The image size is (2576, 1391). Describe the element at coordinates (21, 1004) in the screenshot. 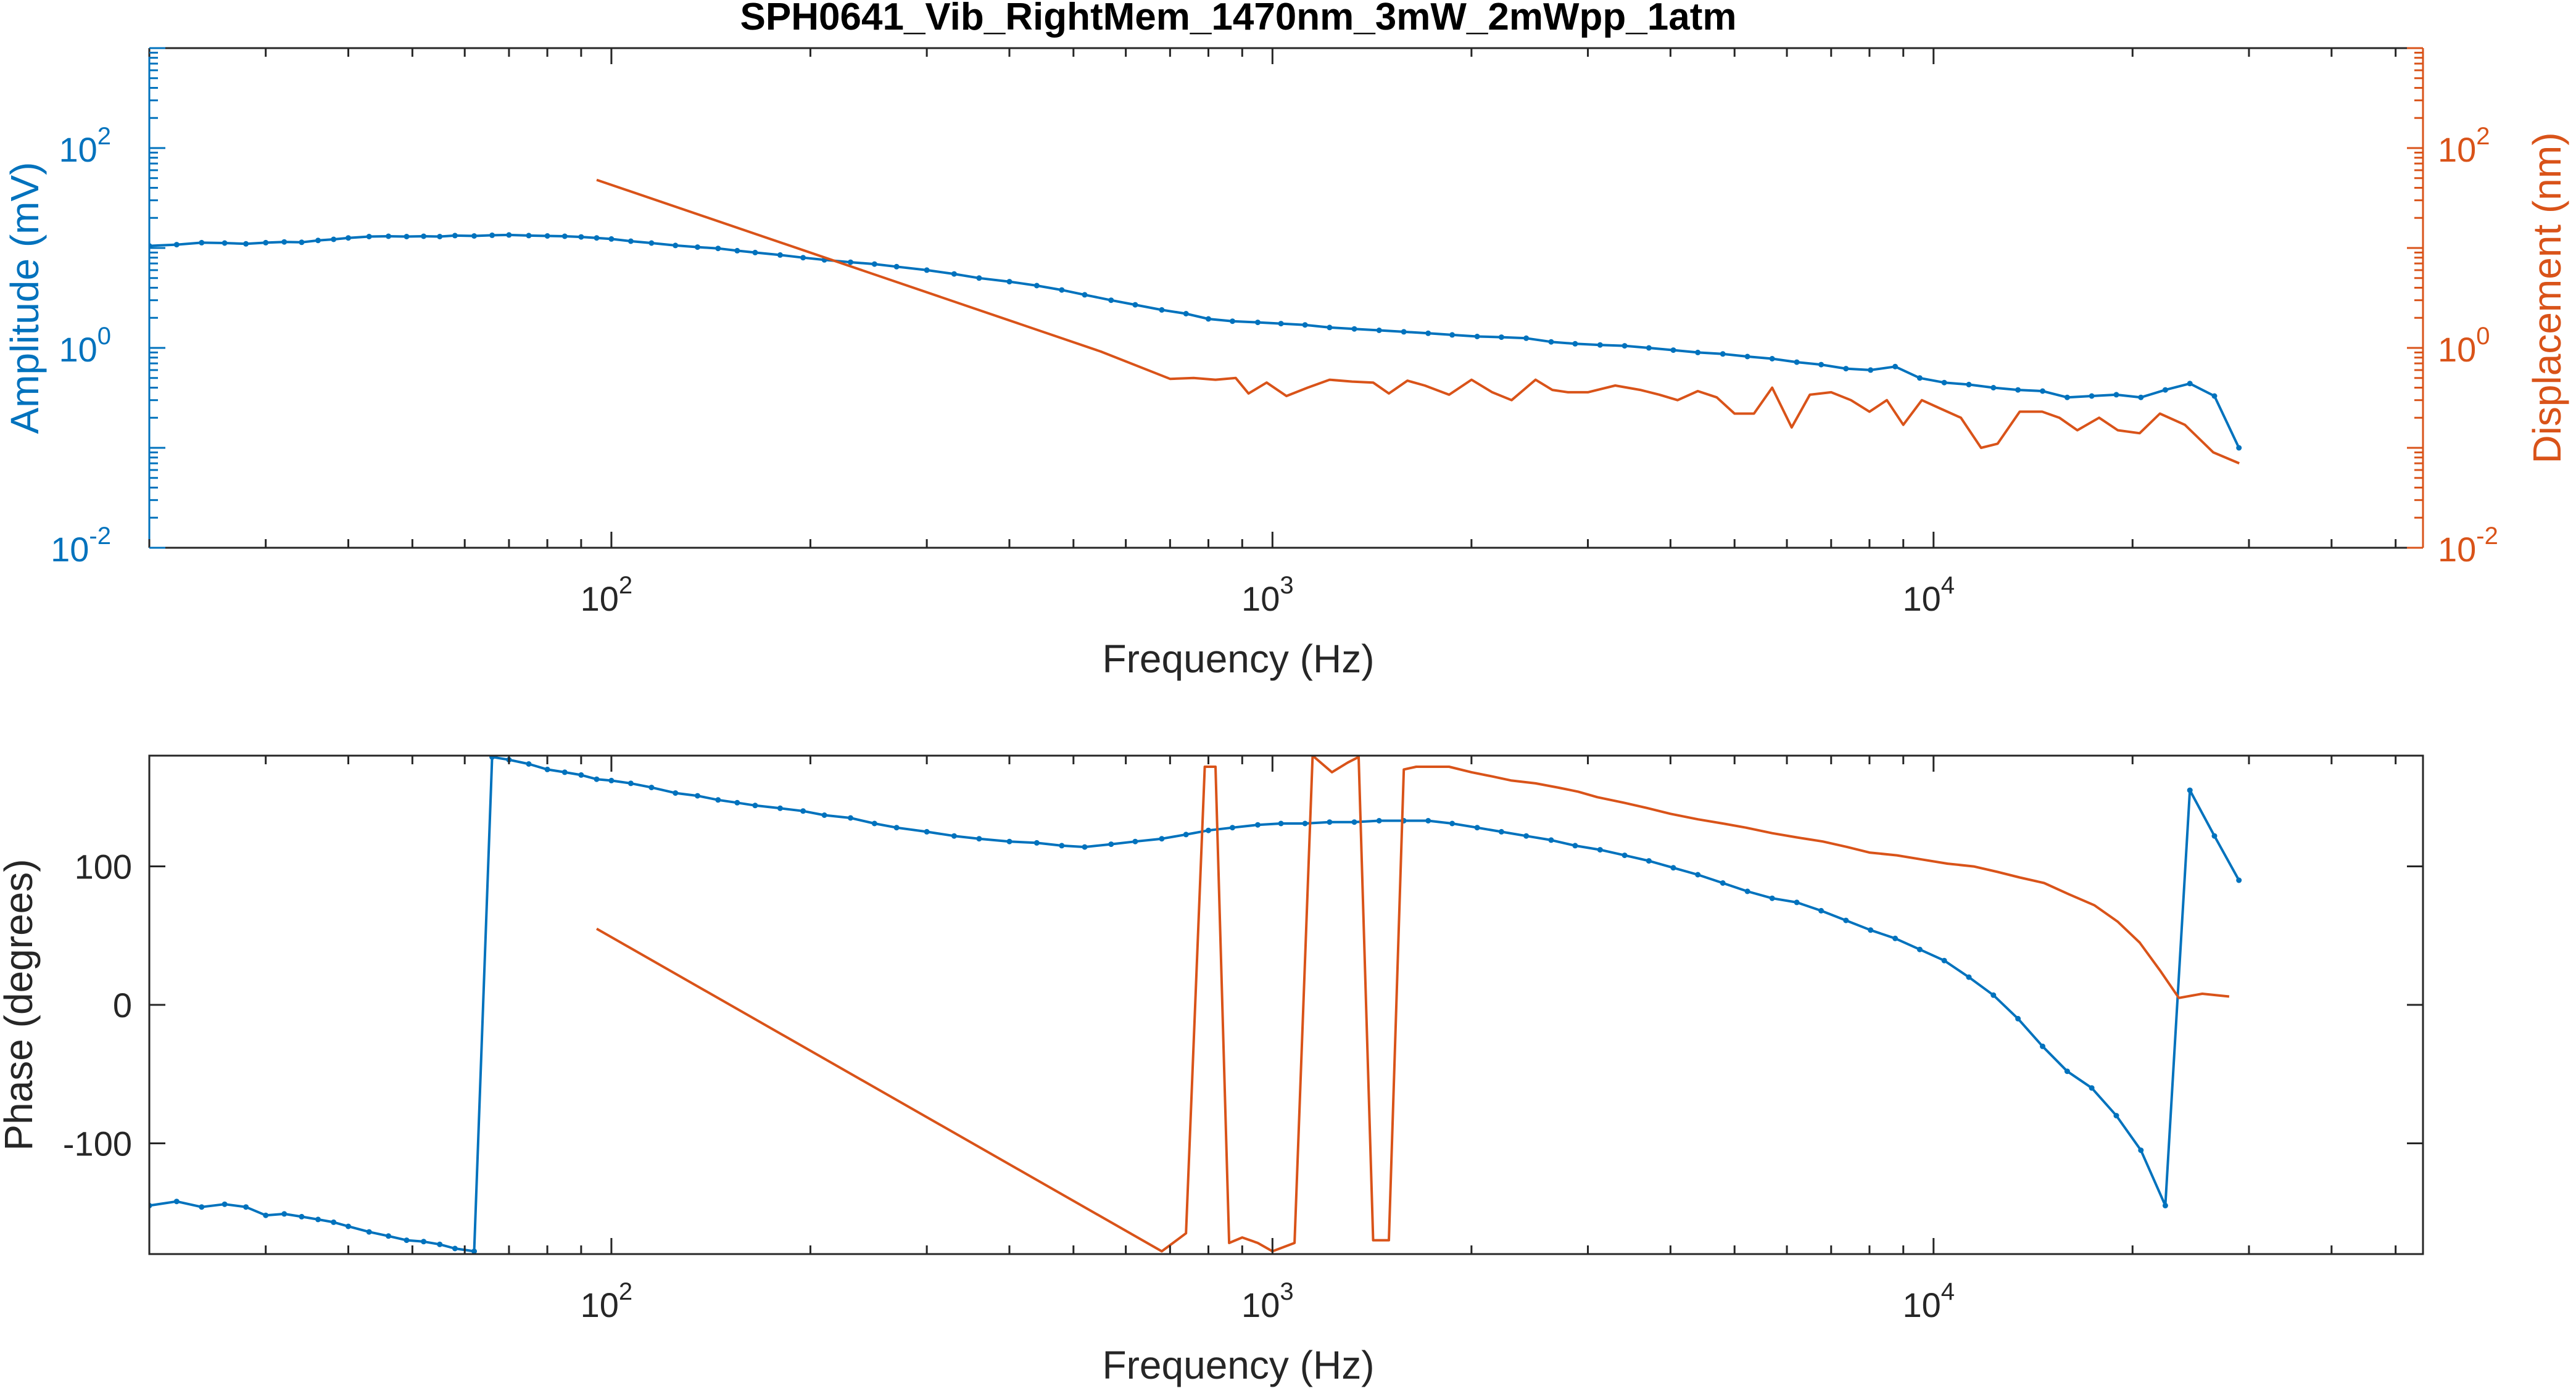

I see `phase-axis-label: Phase (degrees)` at that location.